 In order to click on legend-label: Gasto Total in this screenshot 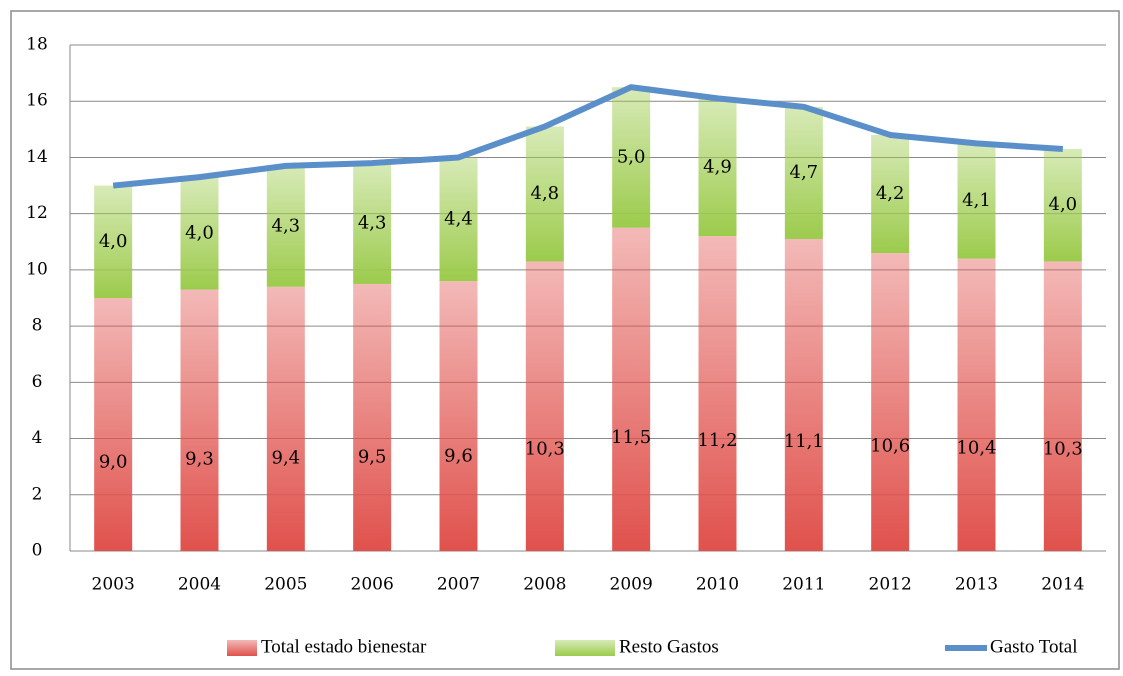, I will do `click(1034, 646)`.